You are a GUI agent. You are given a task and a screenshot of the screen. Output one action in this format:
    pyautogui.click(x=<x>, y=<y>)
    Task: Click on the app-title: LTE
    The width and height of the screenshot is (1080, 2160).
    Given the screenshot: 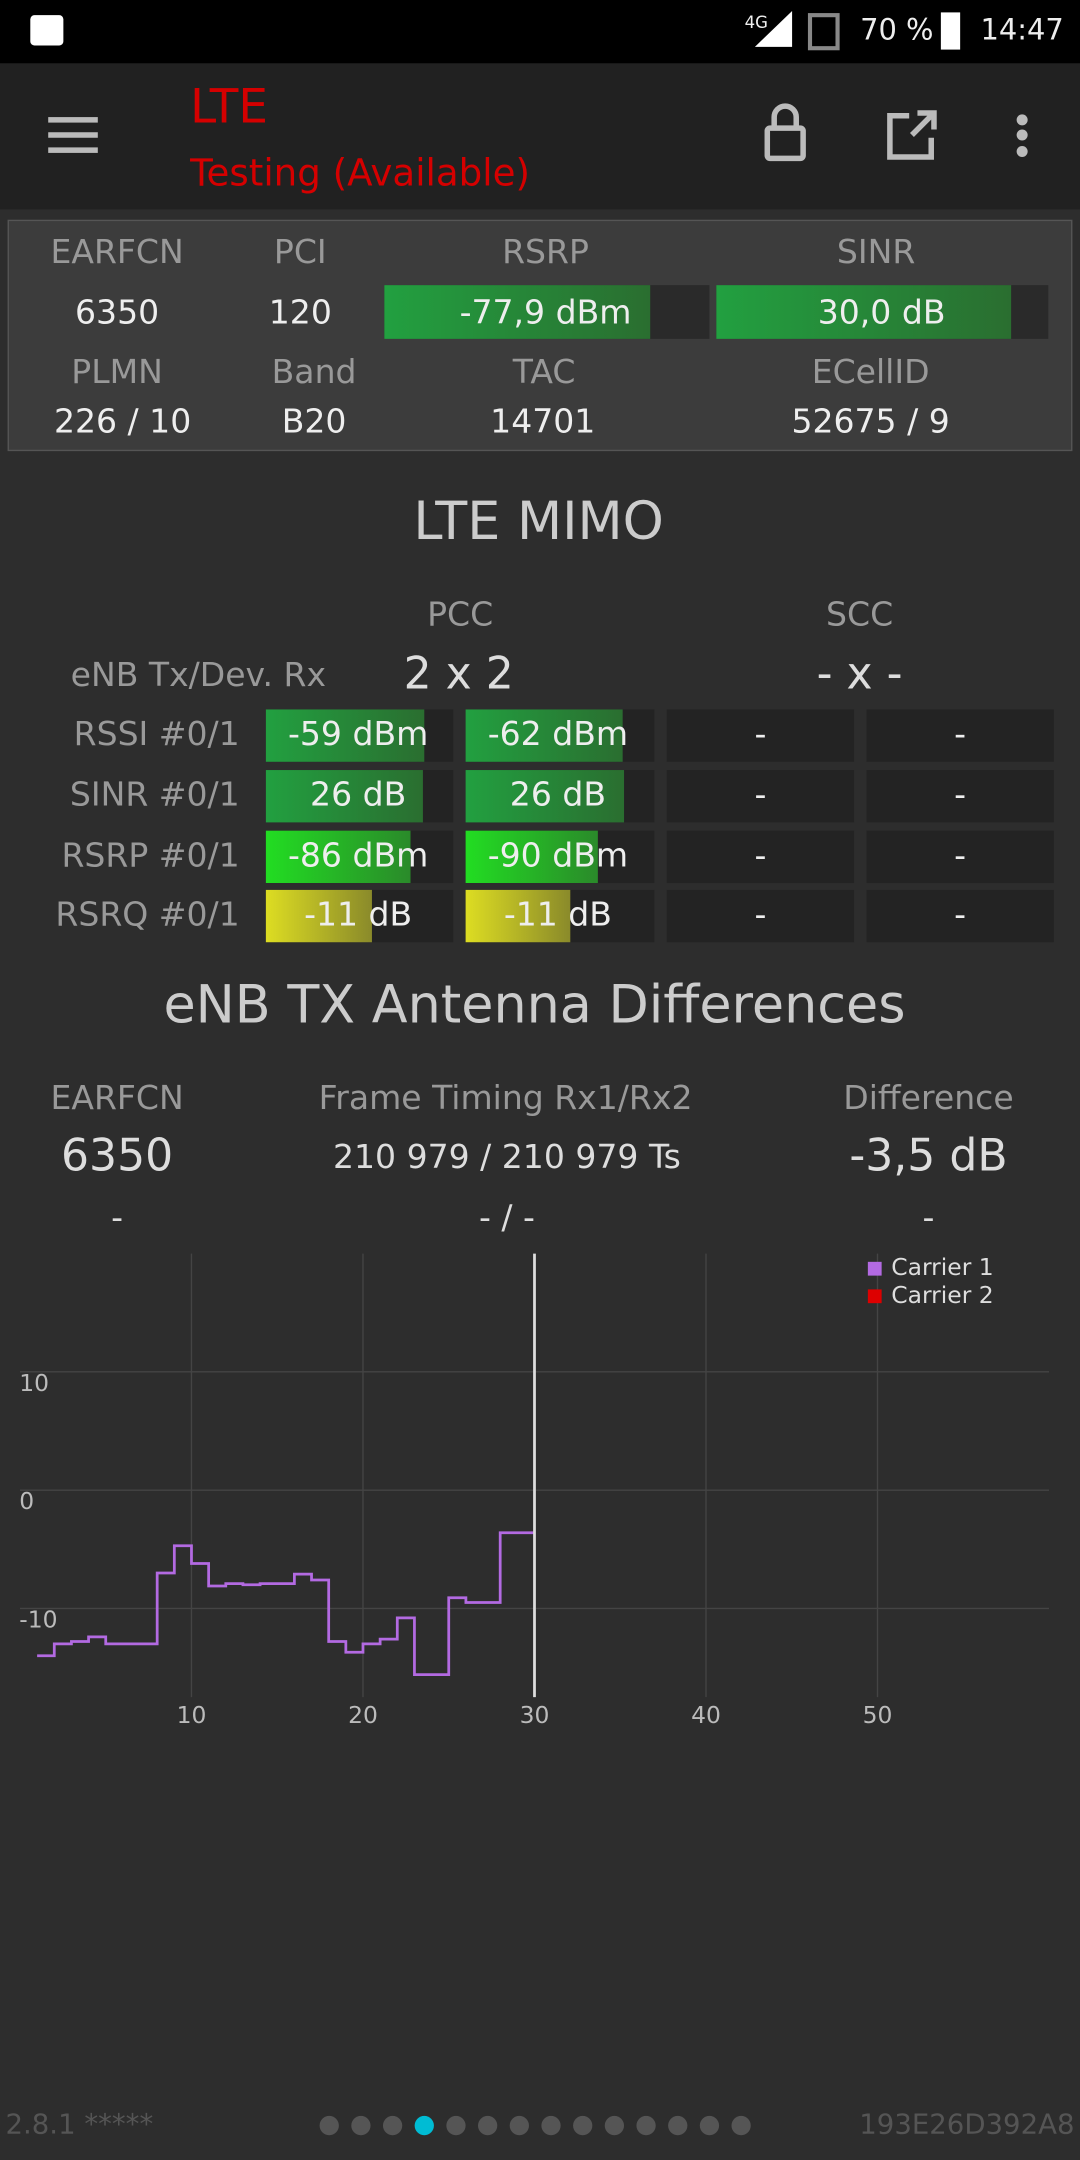 What is the action you would take?
    pyautogui.click(x=229, y=108)
    